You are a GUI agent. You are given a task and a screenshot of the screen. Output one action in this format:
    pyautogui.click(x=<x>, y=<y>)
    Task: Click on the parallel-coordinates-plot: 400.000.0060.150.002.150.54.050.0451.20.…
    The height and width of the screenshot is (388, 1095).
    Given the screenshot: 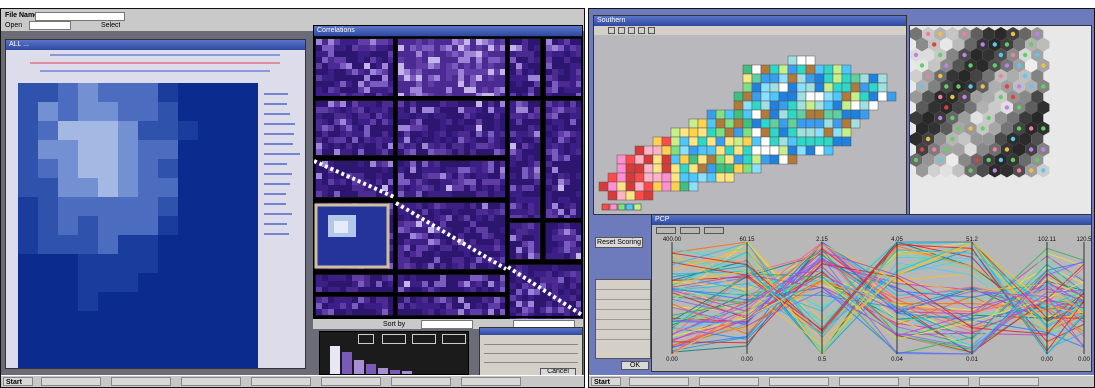 What is the action you would take?
    pyautogui.click(x=871, y=304)
    